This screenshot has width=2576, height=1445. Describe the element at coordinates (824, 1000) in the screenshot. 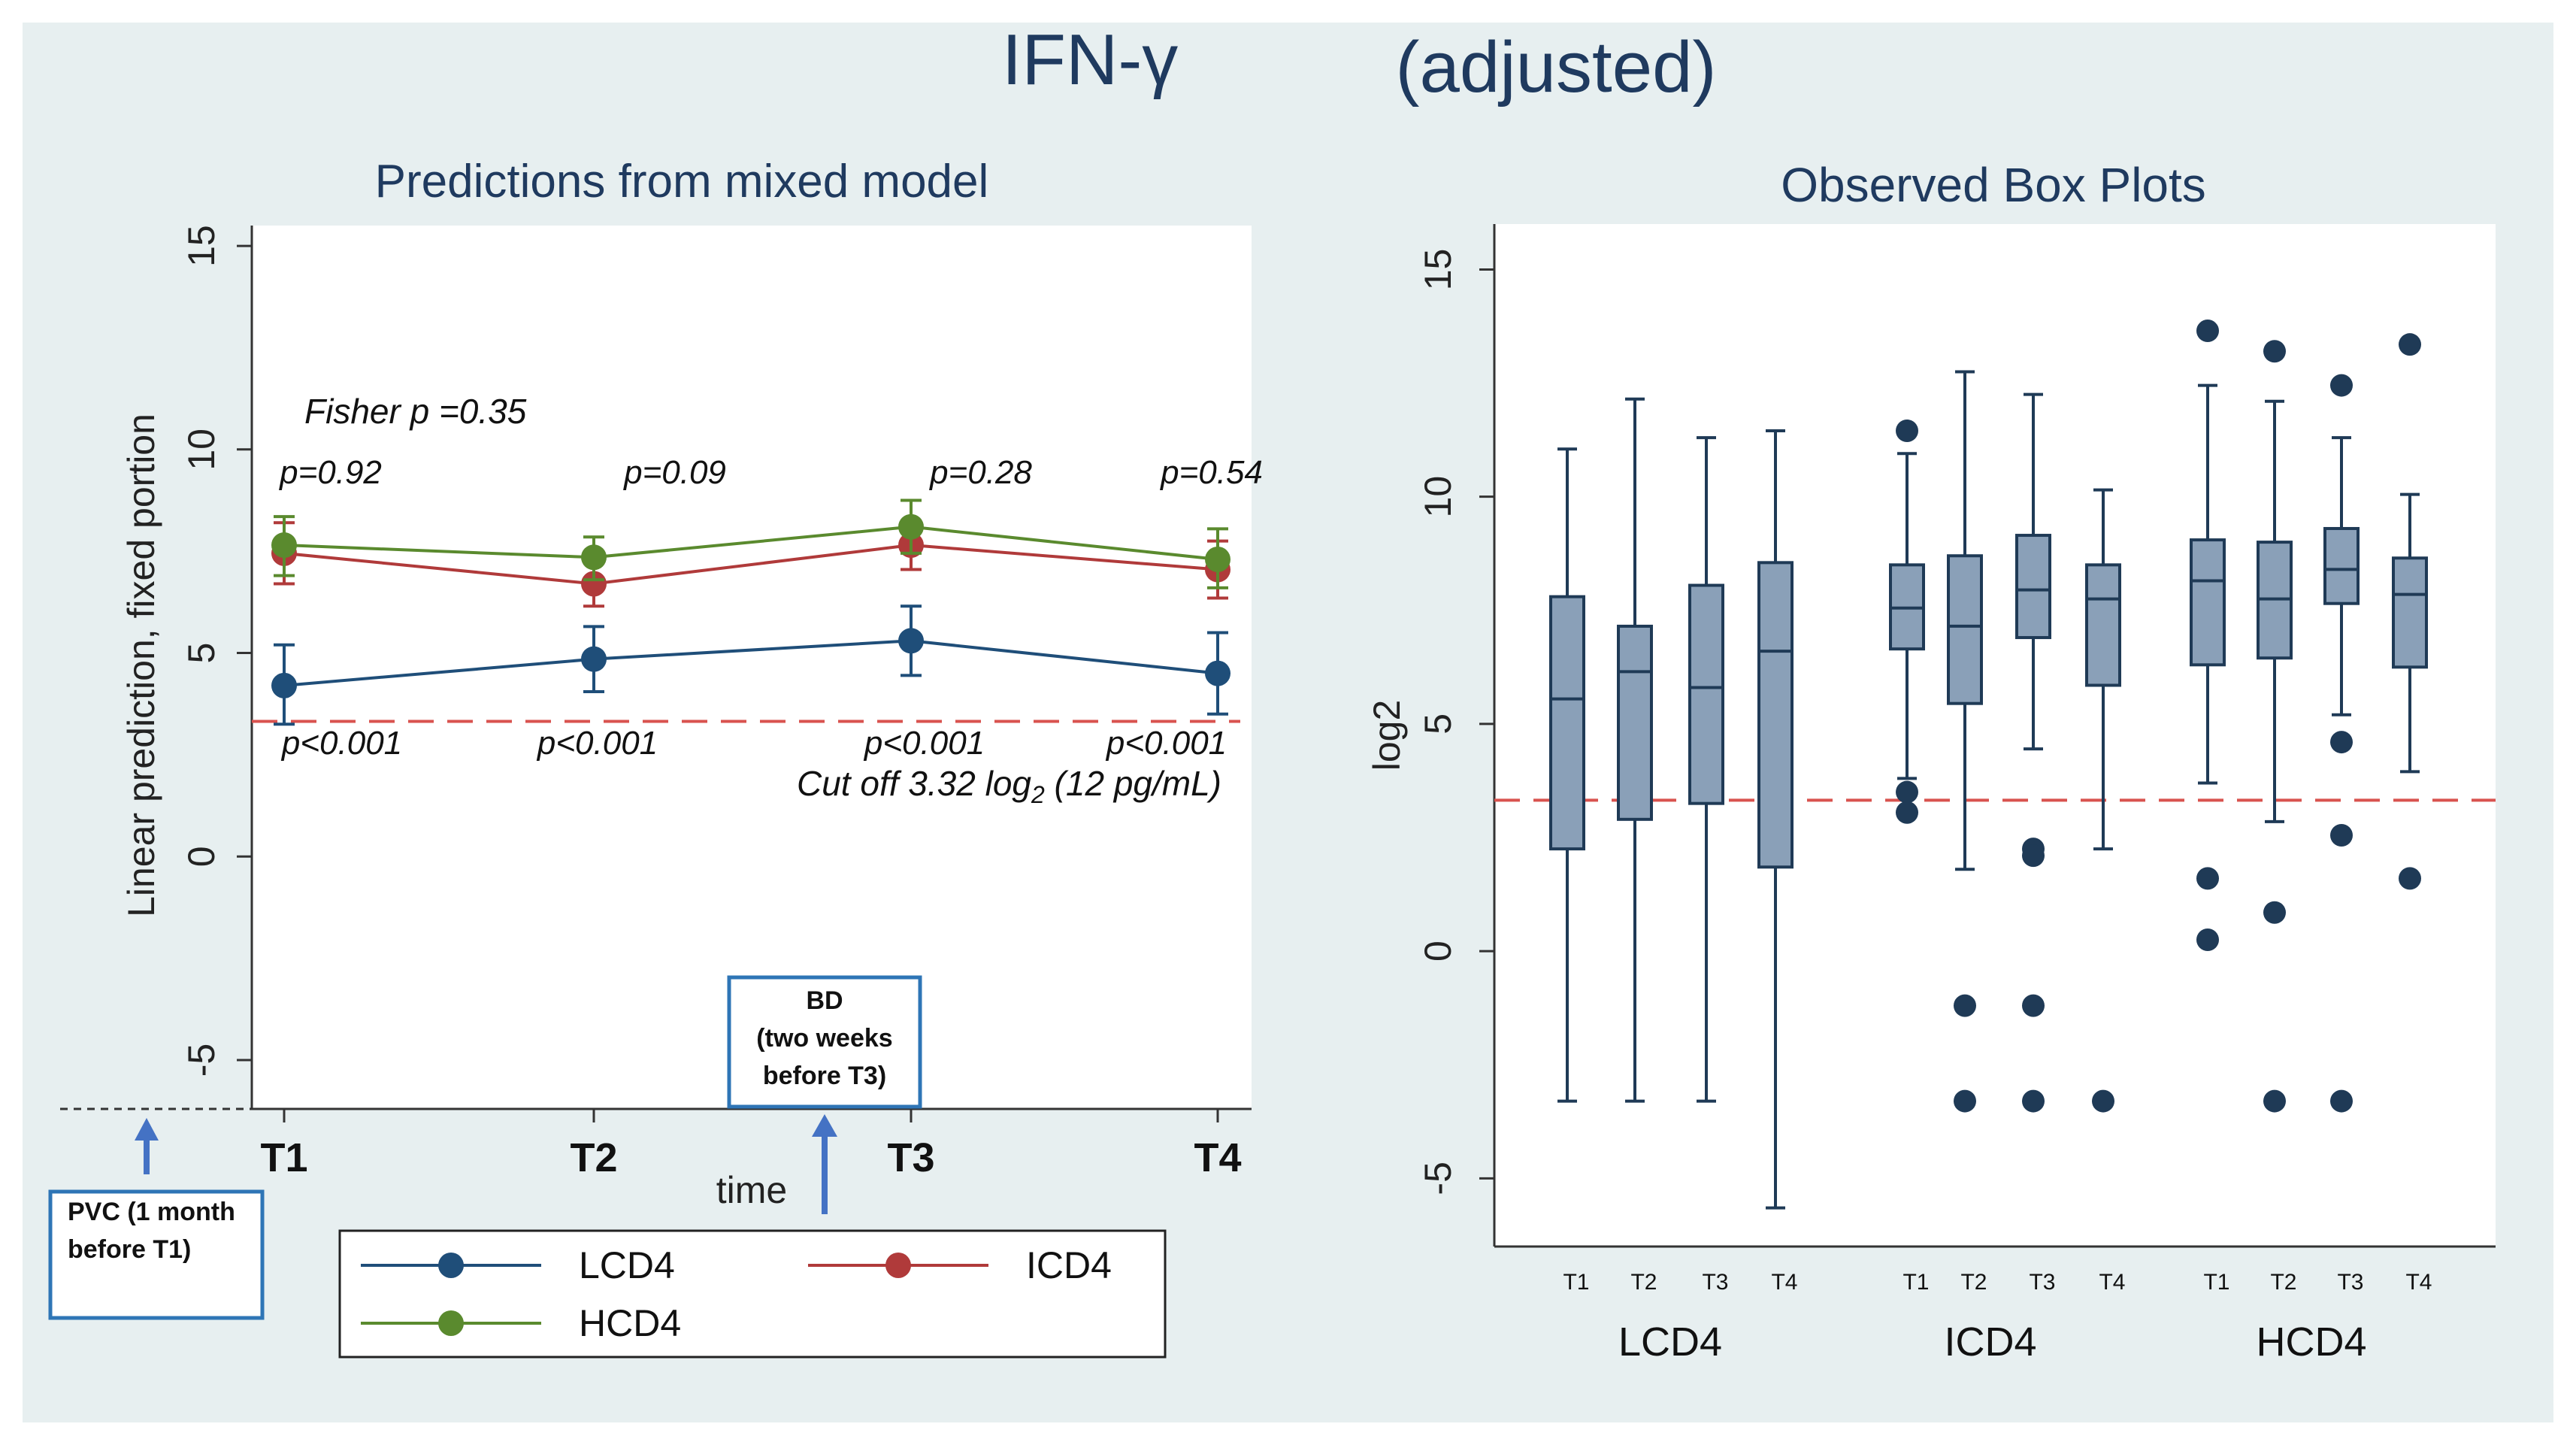

I see `bd-callout-line-1: BD` at that location.